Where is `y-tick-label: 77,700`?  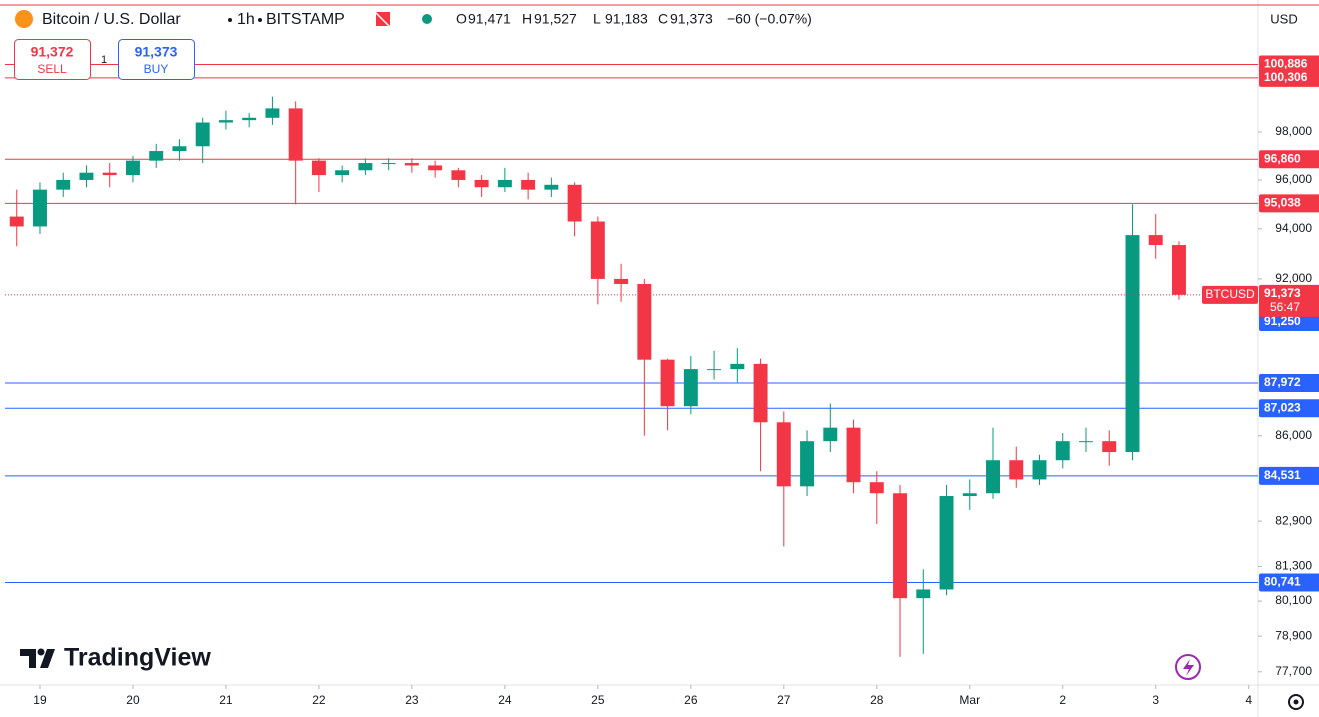 y-tick-label: 77,700 is located at coordinates (1293, 671).